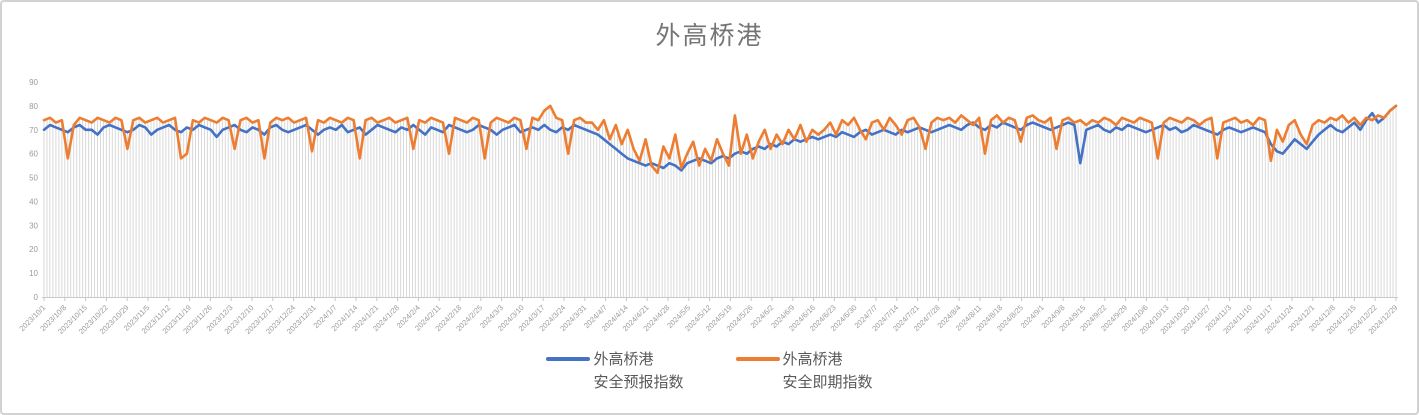  I want to click on x-axis-line, so click(720, 299).